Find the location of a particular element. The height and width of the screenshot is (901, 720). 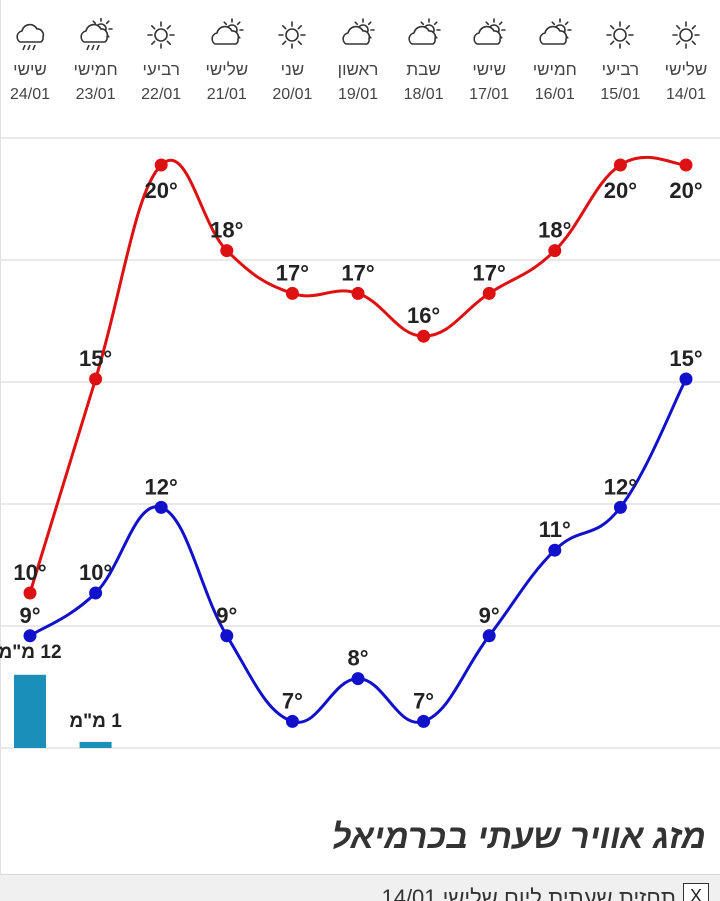

temperature-label: 16° is located at coordinates (423, 315).